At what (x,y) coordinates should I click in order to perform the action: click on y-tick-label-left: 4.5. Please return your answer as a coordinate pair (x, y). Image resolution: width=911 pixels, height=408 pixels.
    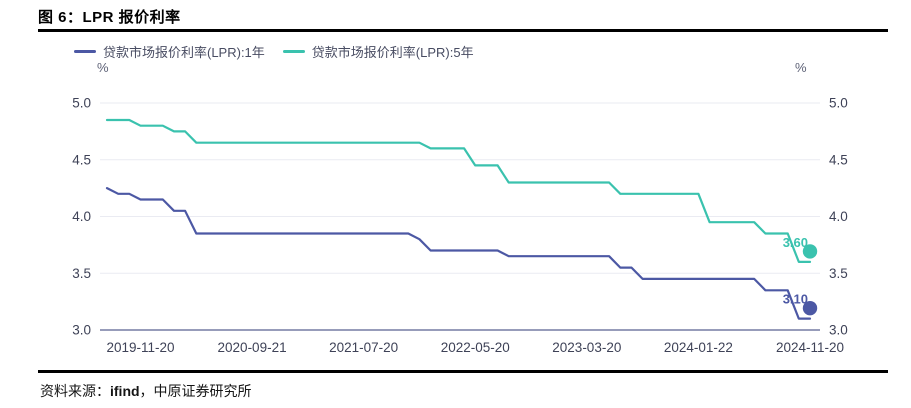
    Looking at the image, I should click on (81, 159).